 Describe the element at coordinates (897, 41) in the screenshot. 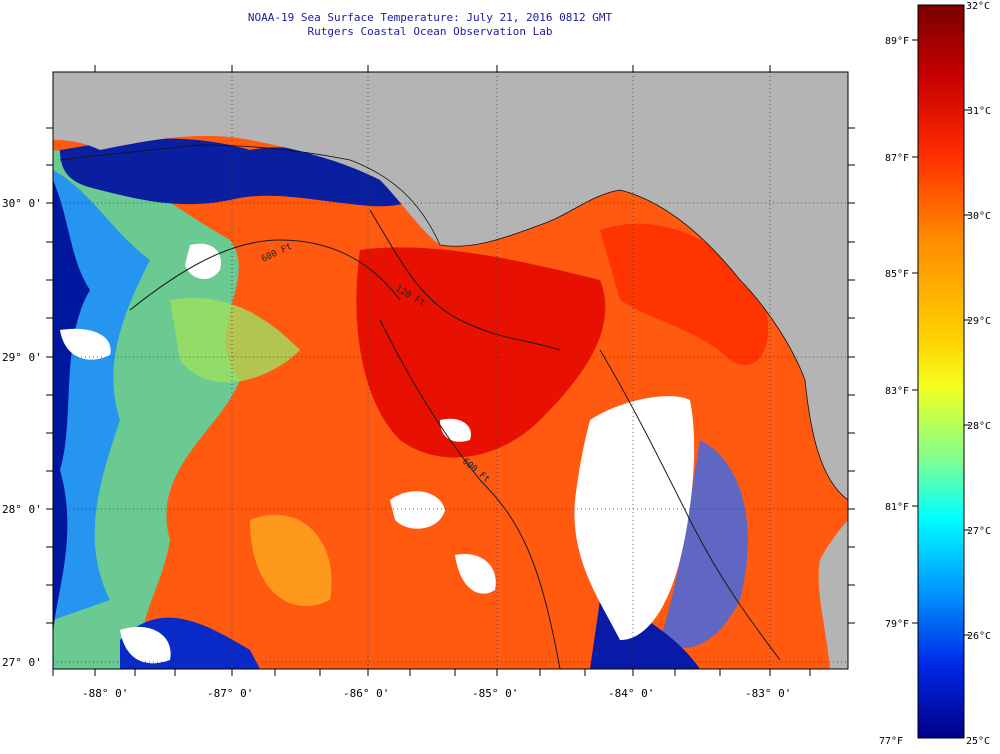

I see `colorbar-fahrenheit-label: 89°F` at that location.